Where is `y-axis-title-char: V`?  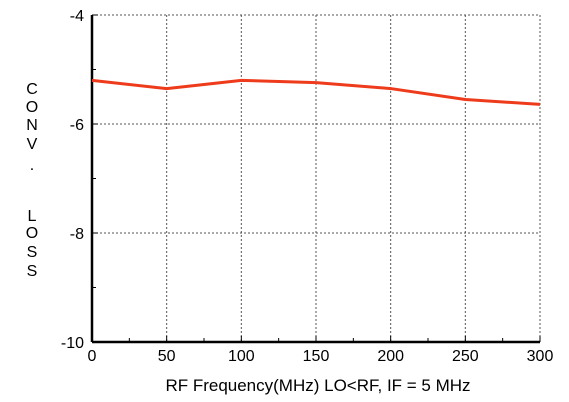 y-axis-title-char: V is located at coordinates (32, 144).